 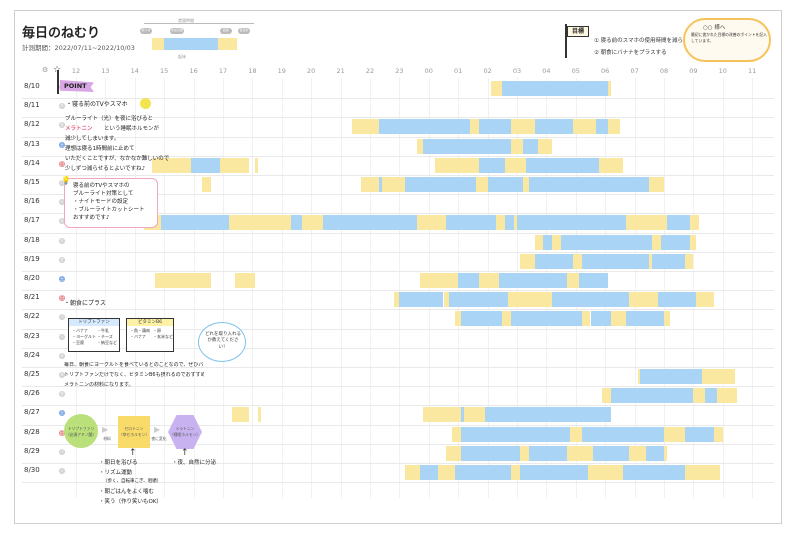 I want to click on tryptophan-item-6: ・納豆など, so click(x=107, y=342).